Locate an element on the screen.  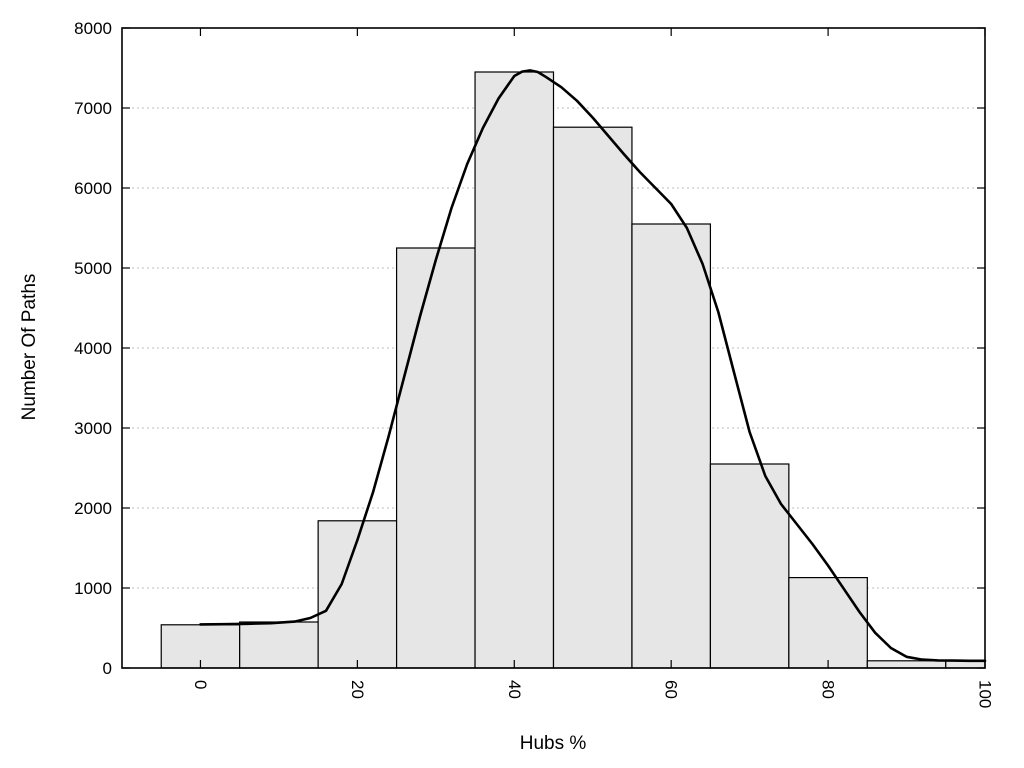
y-tick-label: 8000 is located at coordinates (93, 28).